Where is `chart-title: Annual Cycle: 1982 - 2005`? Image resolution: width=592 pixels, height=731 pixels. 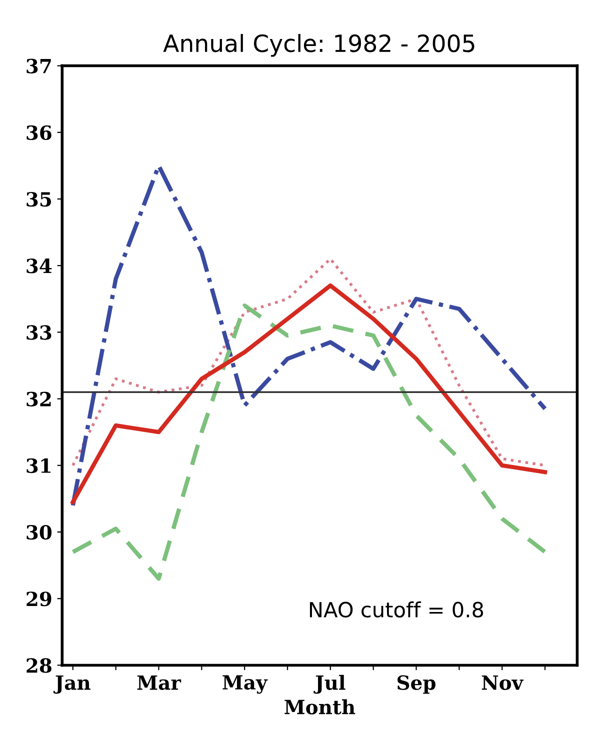 chart-title: Annual Cycle: 1982 - 2005 is located at coordinates (318, 45).